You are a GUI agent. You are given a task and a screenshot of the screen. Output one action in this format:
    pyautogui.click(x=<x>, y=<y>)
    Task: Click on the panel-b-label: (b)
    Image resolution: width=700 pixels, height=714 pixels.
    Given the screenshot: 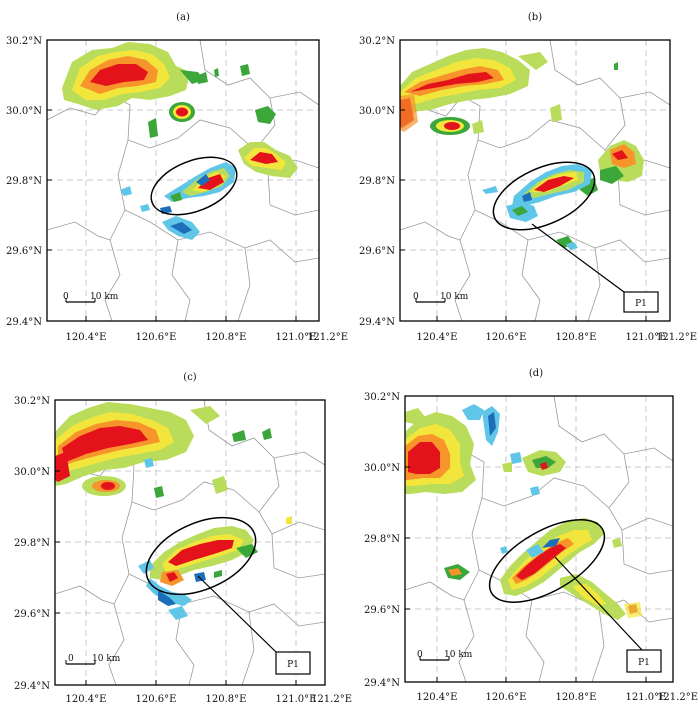 What is the action you would take?
    pyautogui.click(x=535, y=17)
    